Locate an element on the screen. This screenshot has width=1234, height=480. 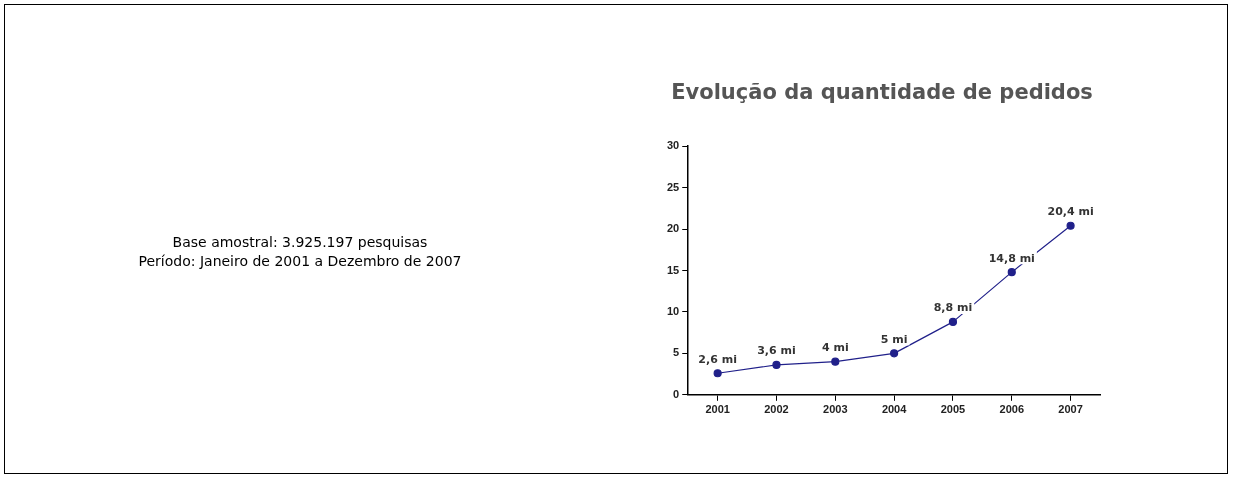
data-label: 5 mi is located at coordinates (894, 339).